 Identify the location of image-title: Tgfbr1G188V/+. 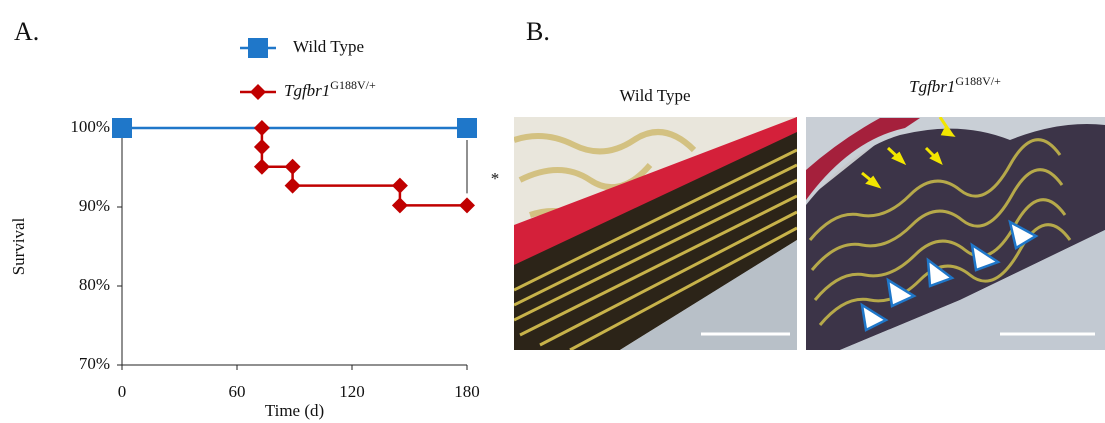
(955, 85).